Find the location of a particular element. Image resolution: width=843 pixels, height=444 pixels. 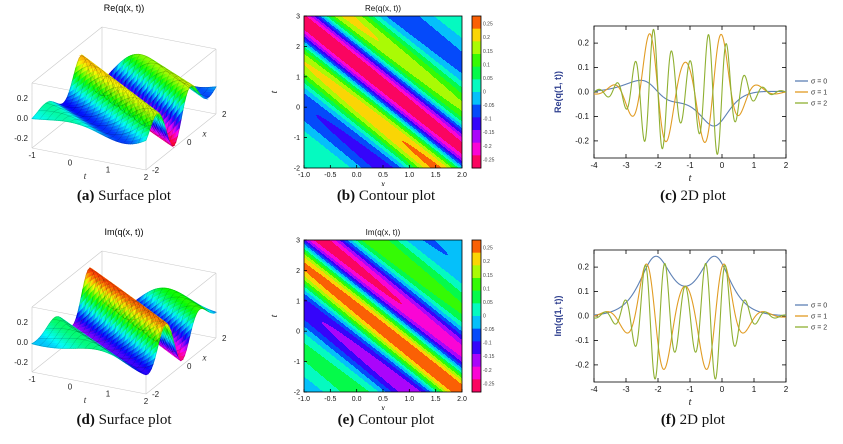

surface-plot-im-canvas is located at coordinates (124, 317).